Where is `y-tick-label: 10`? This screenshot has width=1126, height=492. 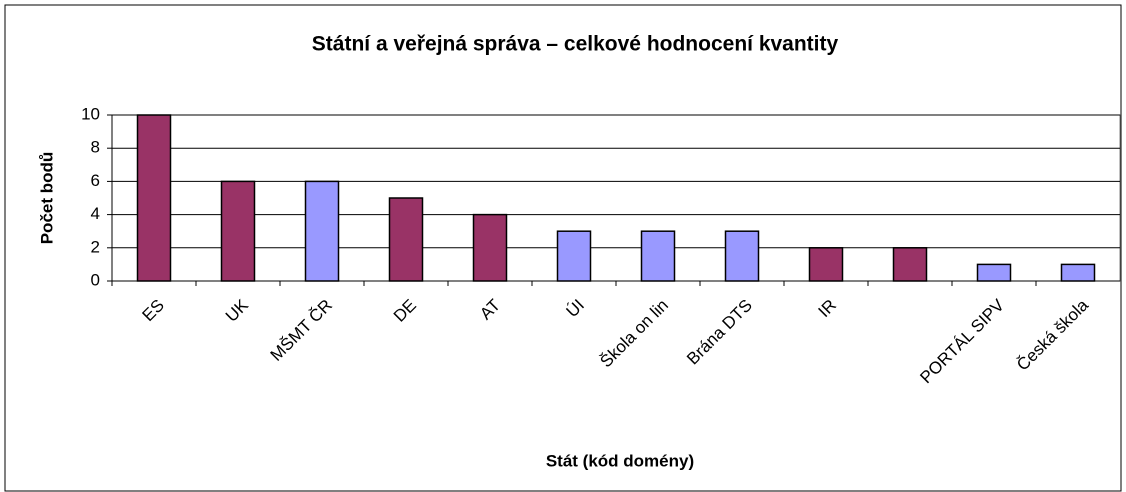 y-tick-label: 10 is located at coordinates (90, 113).